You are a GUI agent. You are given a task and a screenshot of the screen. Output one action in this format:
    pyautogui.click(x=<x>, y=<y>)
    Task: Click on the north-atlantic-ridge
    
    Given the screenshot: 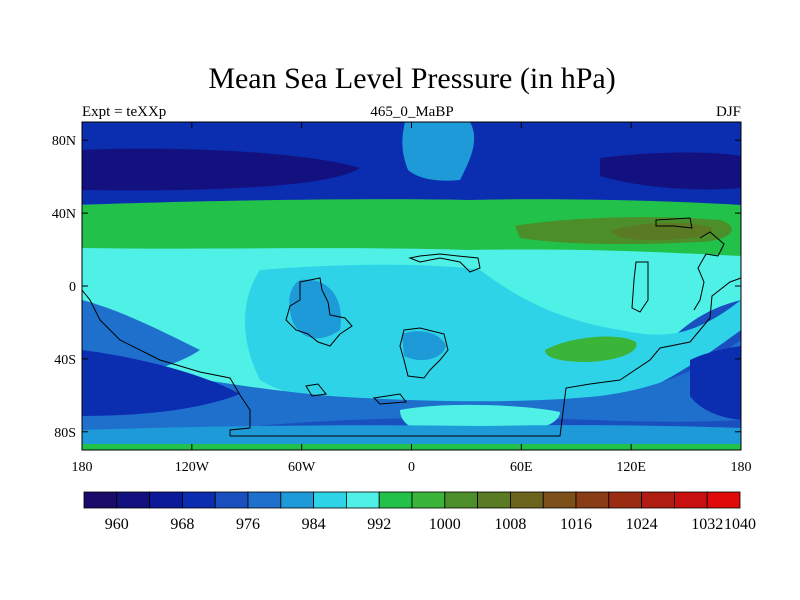 What is the action you would take?
    pyautogui.click(x=438, y=151)
    